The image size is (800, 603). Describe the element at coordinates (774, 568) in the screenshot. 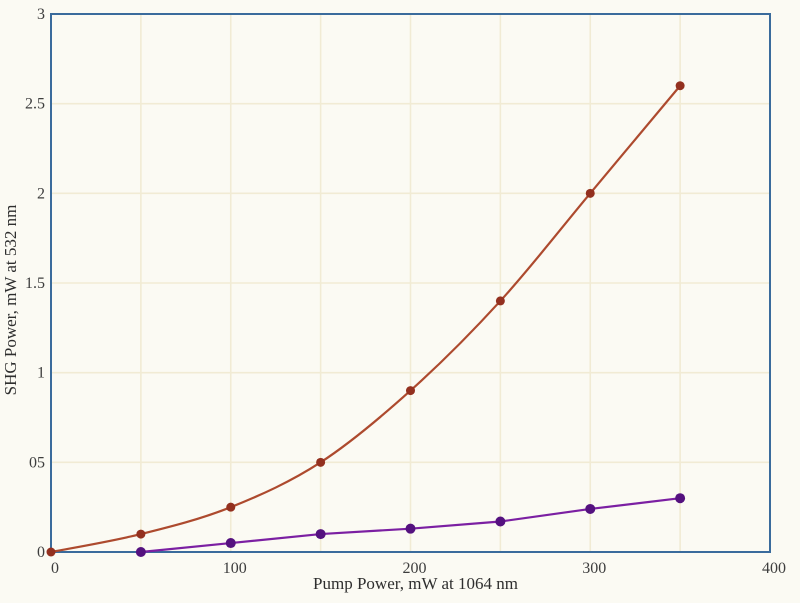

I see `x-tick-label: 400` at that location.